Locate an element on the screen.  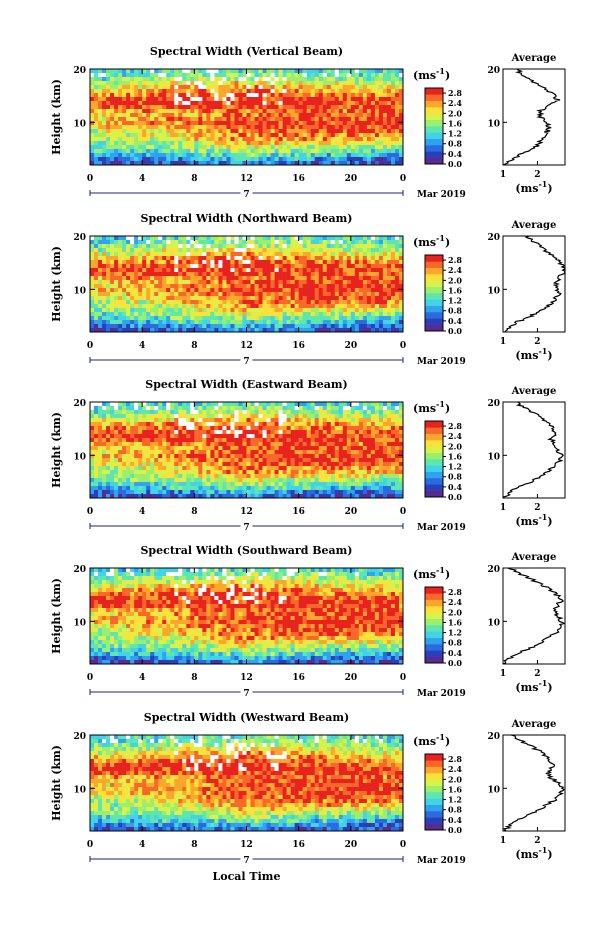
x-tick-label: 0 is located at coordinates (90, 346).